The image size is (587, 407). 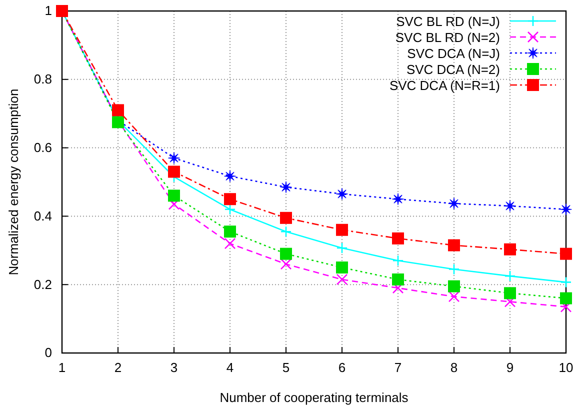 What do you see at coordinates (43, 216) in the screenshot?
I see `y-tick-label: 0.4` at bounding box center [43, 216].